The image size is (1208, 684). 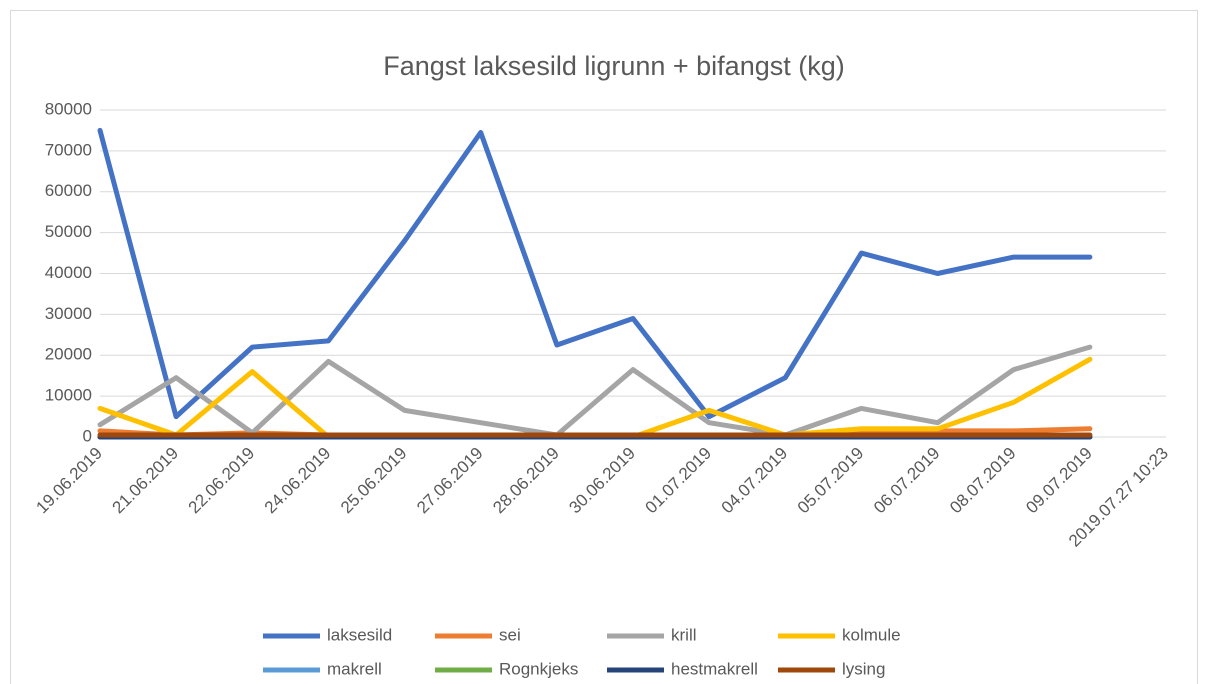 What do you see at coordinates (68, 231) in the screenshot?
I see `y-tick-label: 50000` at bounding box center [68, 231].